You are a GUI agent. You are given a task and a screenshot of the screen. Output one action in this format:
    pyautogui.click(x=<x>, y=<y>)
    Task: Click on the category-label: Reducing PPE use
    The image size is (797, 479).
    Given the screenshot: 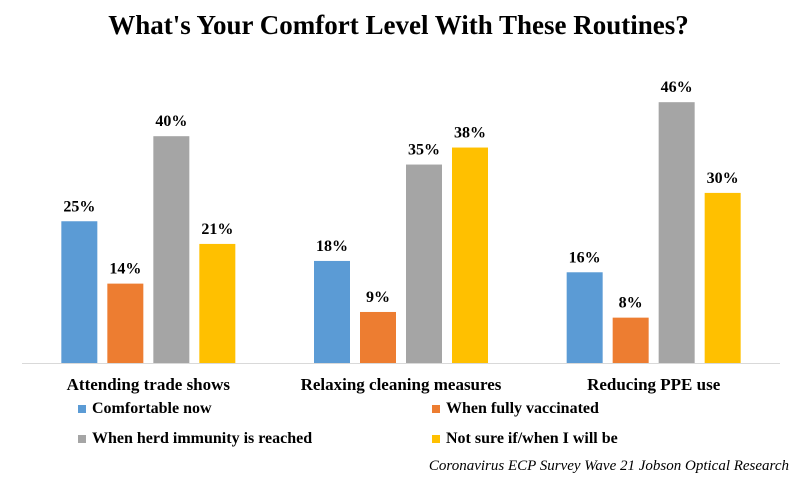 What is the action you would take?
    pyautogui.click(x=654, y=384)
    